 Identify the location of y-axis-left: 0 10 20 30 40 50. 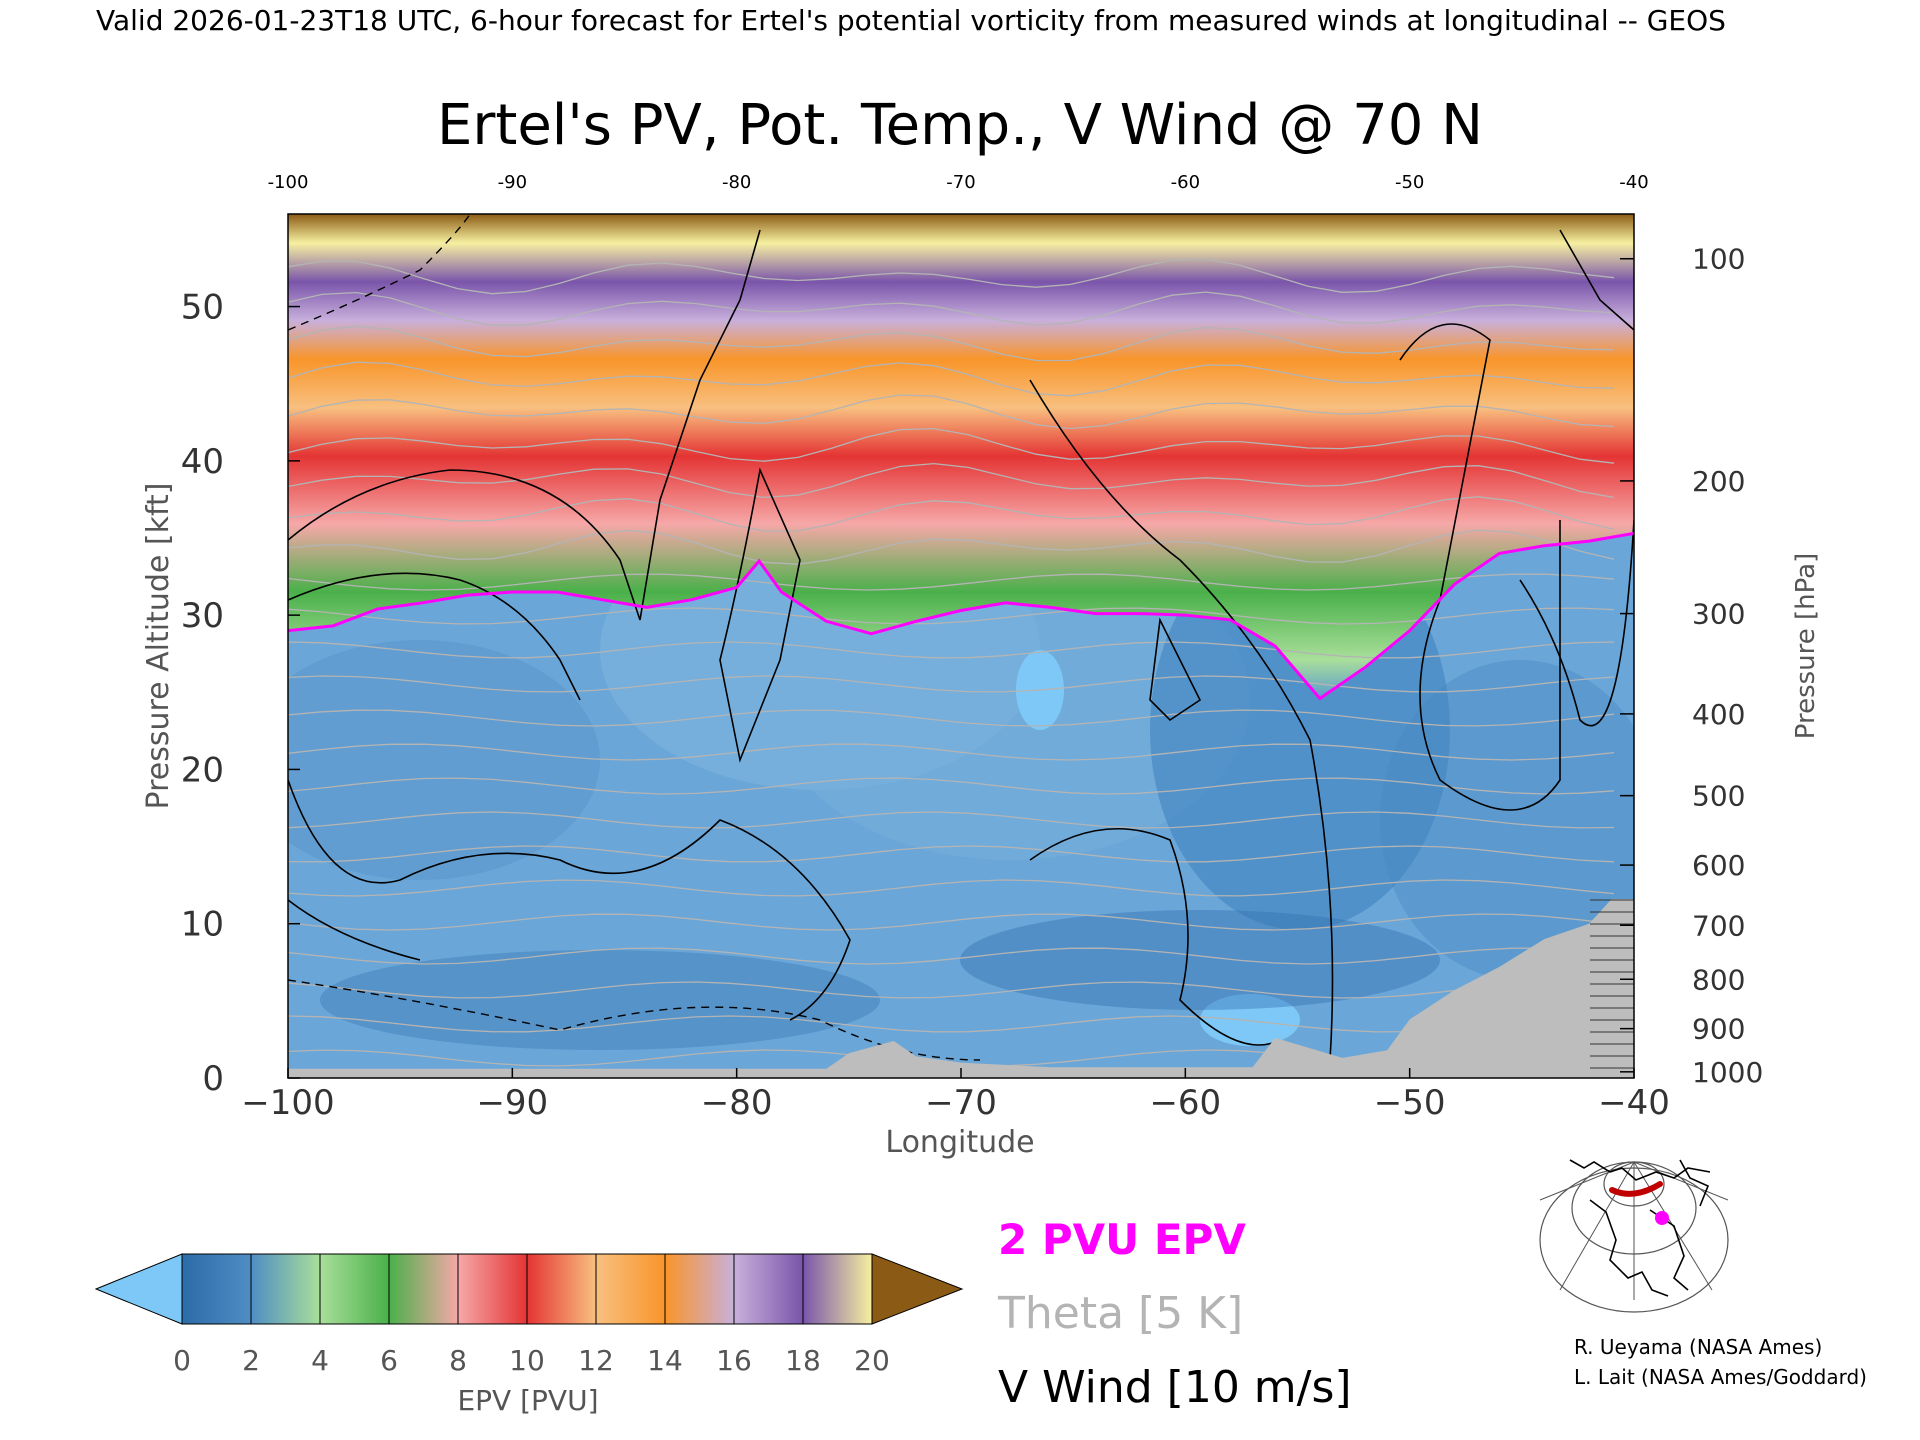
(240, 693).